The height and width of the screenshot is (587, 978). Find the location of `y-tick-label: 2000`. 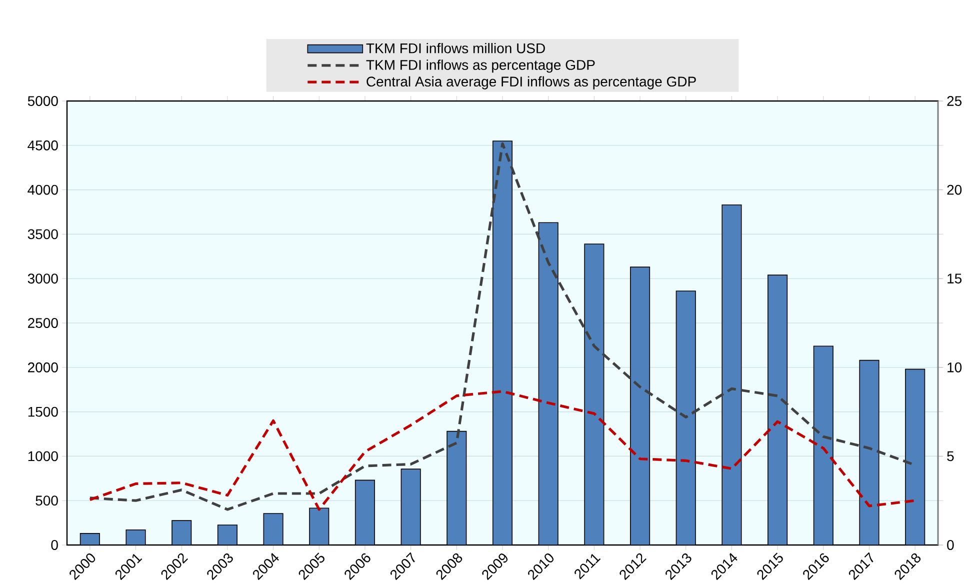

y-tick-label: 2000 is located at coordinates (43, 367).